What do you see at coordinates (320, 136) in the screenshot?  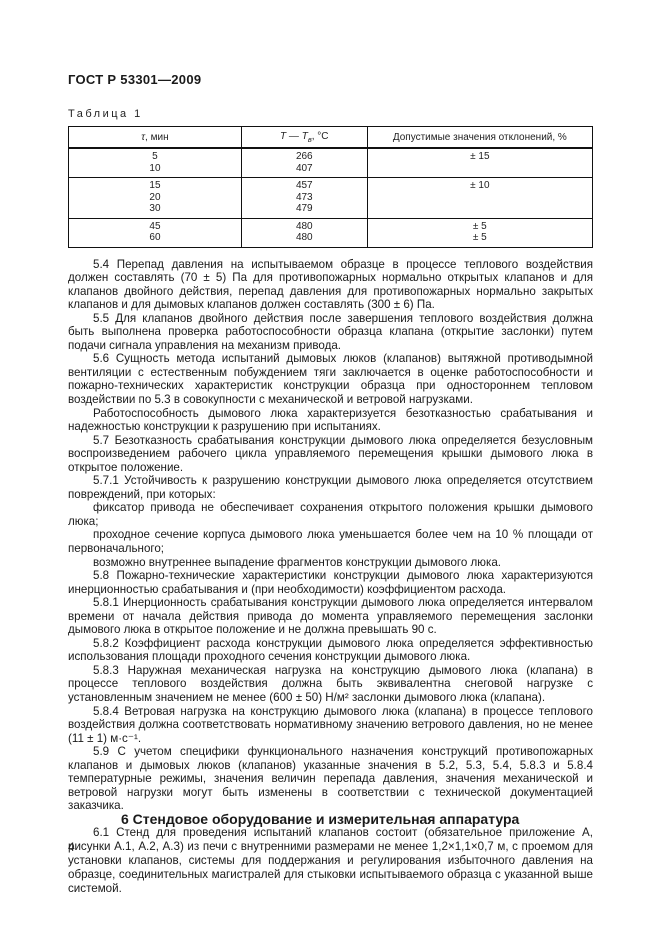 I see `temp-unit: , °С` at bounding box center [320, 136].